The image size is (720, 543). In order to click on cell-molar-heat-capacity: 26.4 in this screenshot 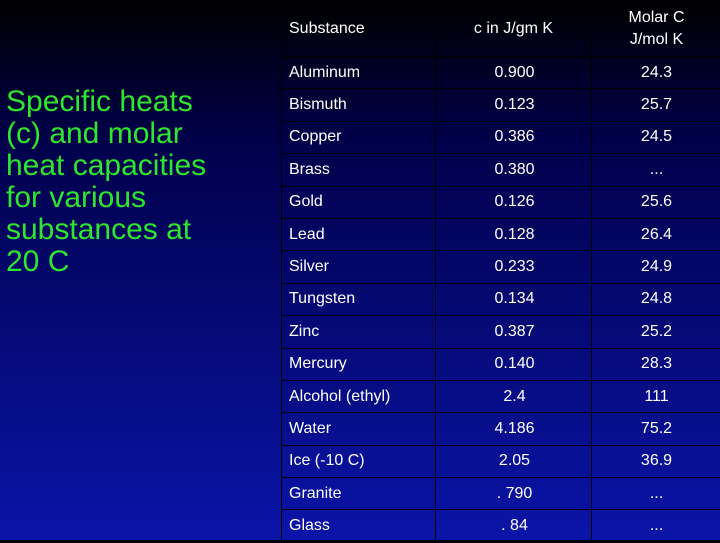, I will do `click(656, 234)`.